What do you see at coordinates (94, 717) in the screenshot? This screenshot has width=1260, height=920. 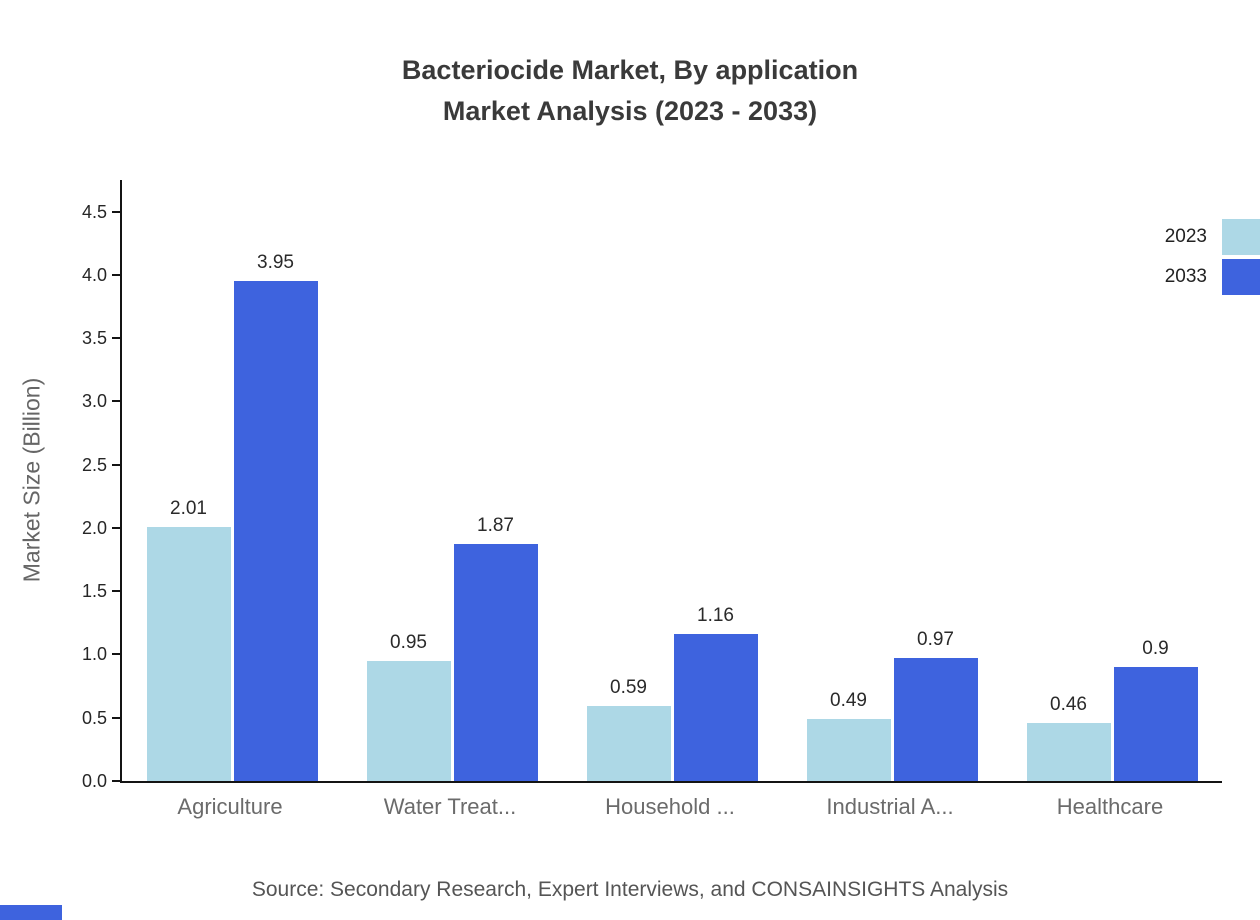 I see `y-tick-label: 0.5` at bounding box center [94, 717].